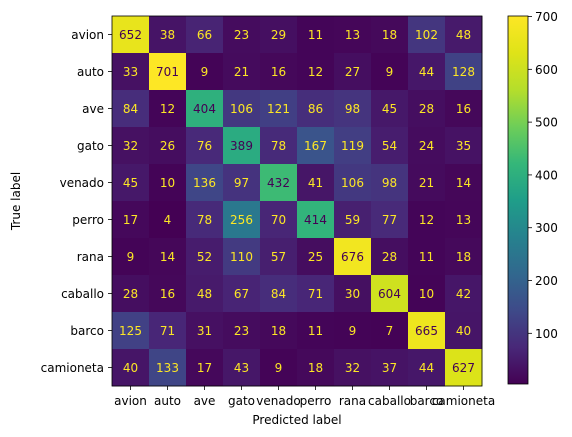  Describe the element at coordinates (130, 183) in the screenshot. I see `cell-value-4-0: 45` at that location.